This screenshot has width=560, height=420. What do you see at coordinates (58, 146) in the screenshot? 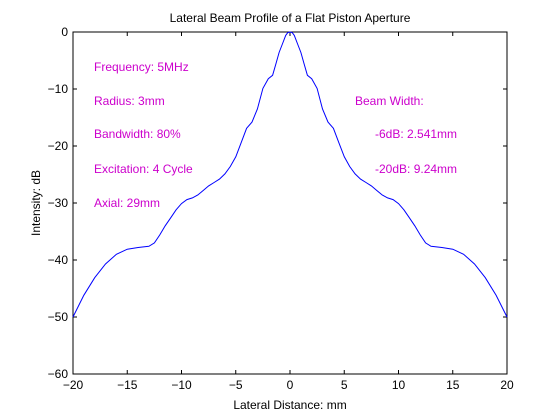
I see `y-tick-label: −20` at bounding box center [58, 146].